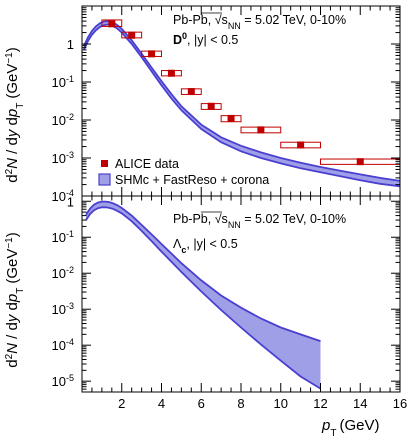 Image resolution: width=407 pixels, height=440 pixels. I want to click on x-tick-label: 2, so click(121, 403).